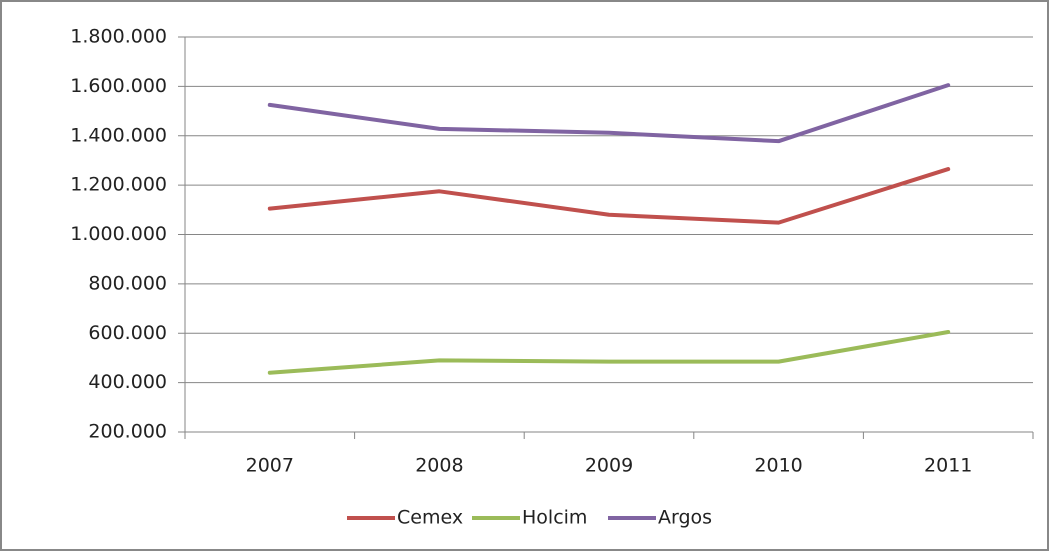  I want to click on y-tick-label: 400.000, so click(127, 382).